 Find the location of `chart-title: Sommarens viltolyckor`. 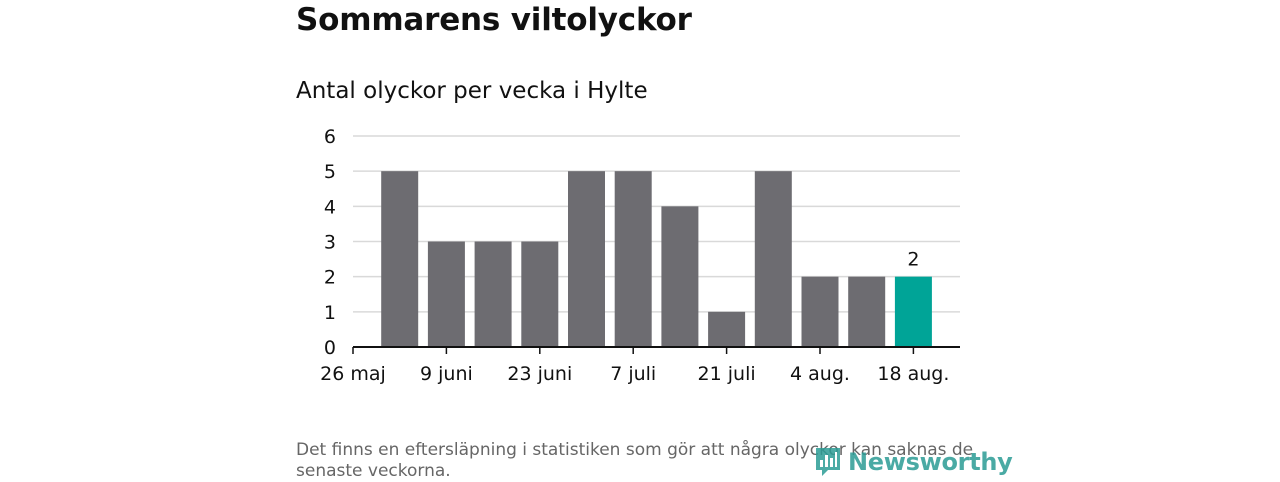

chart-title: Sommarens viltolyckor is located at coordinates (494, 20).